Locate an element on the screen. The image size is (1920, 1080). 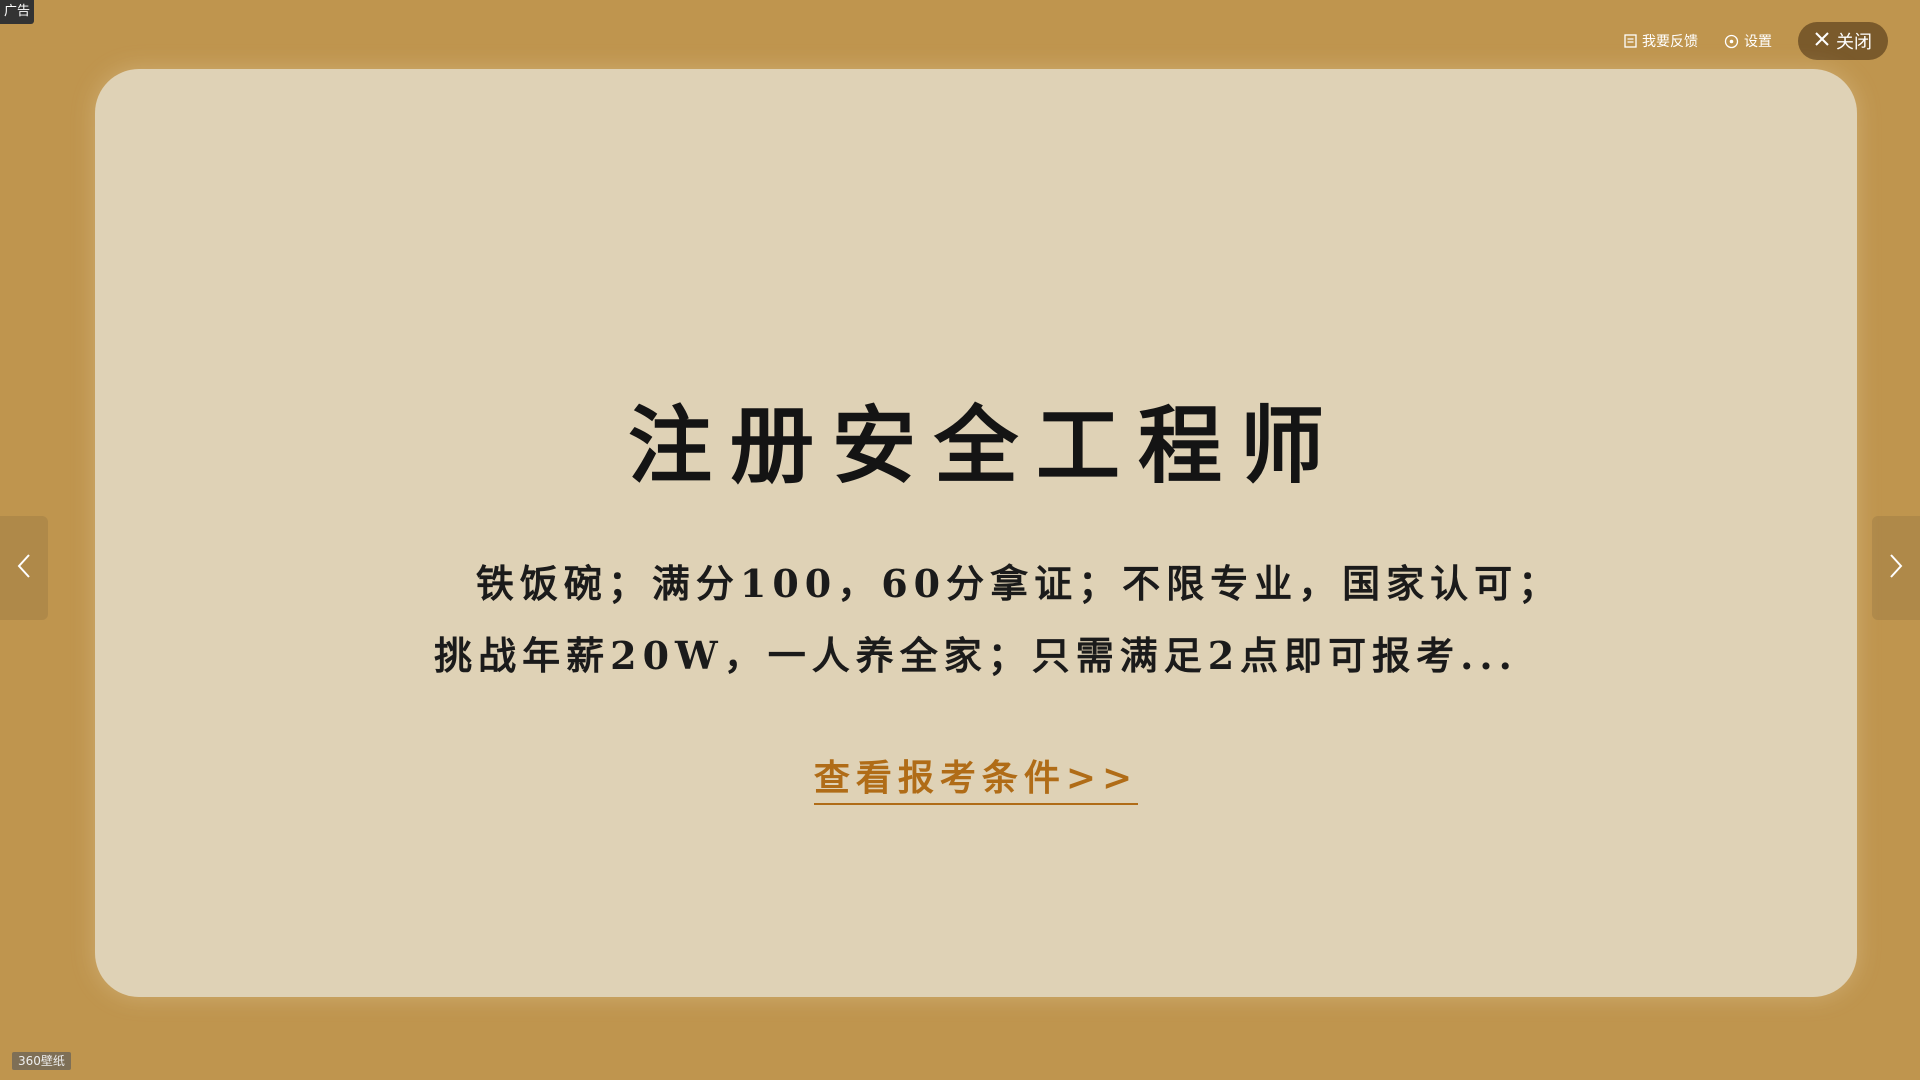
brand-logo: 360壁纸 is located at coordinates (41, 1061).